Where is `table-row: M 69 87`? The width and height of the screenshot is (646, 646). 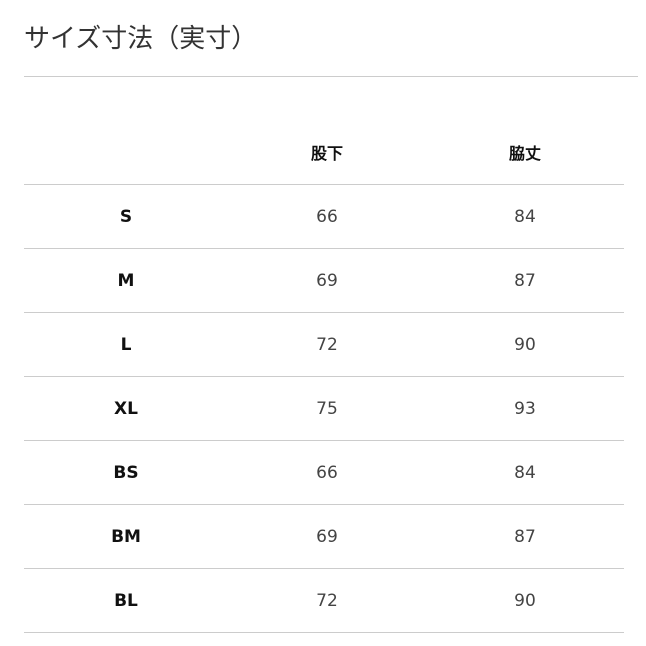
table-row: M 69 87 is located at coordinates (324, 281).